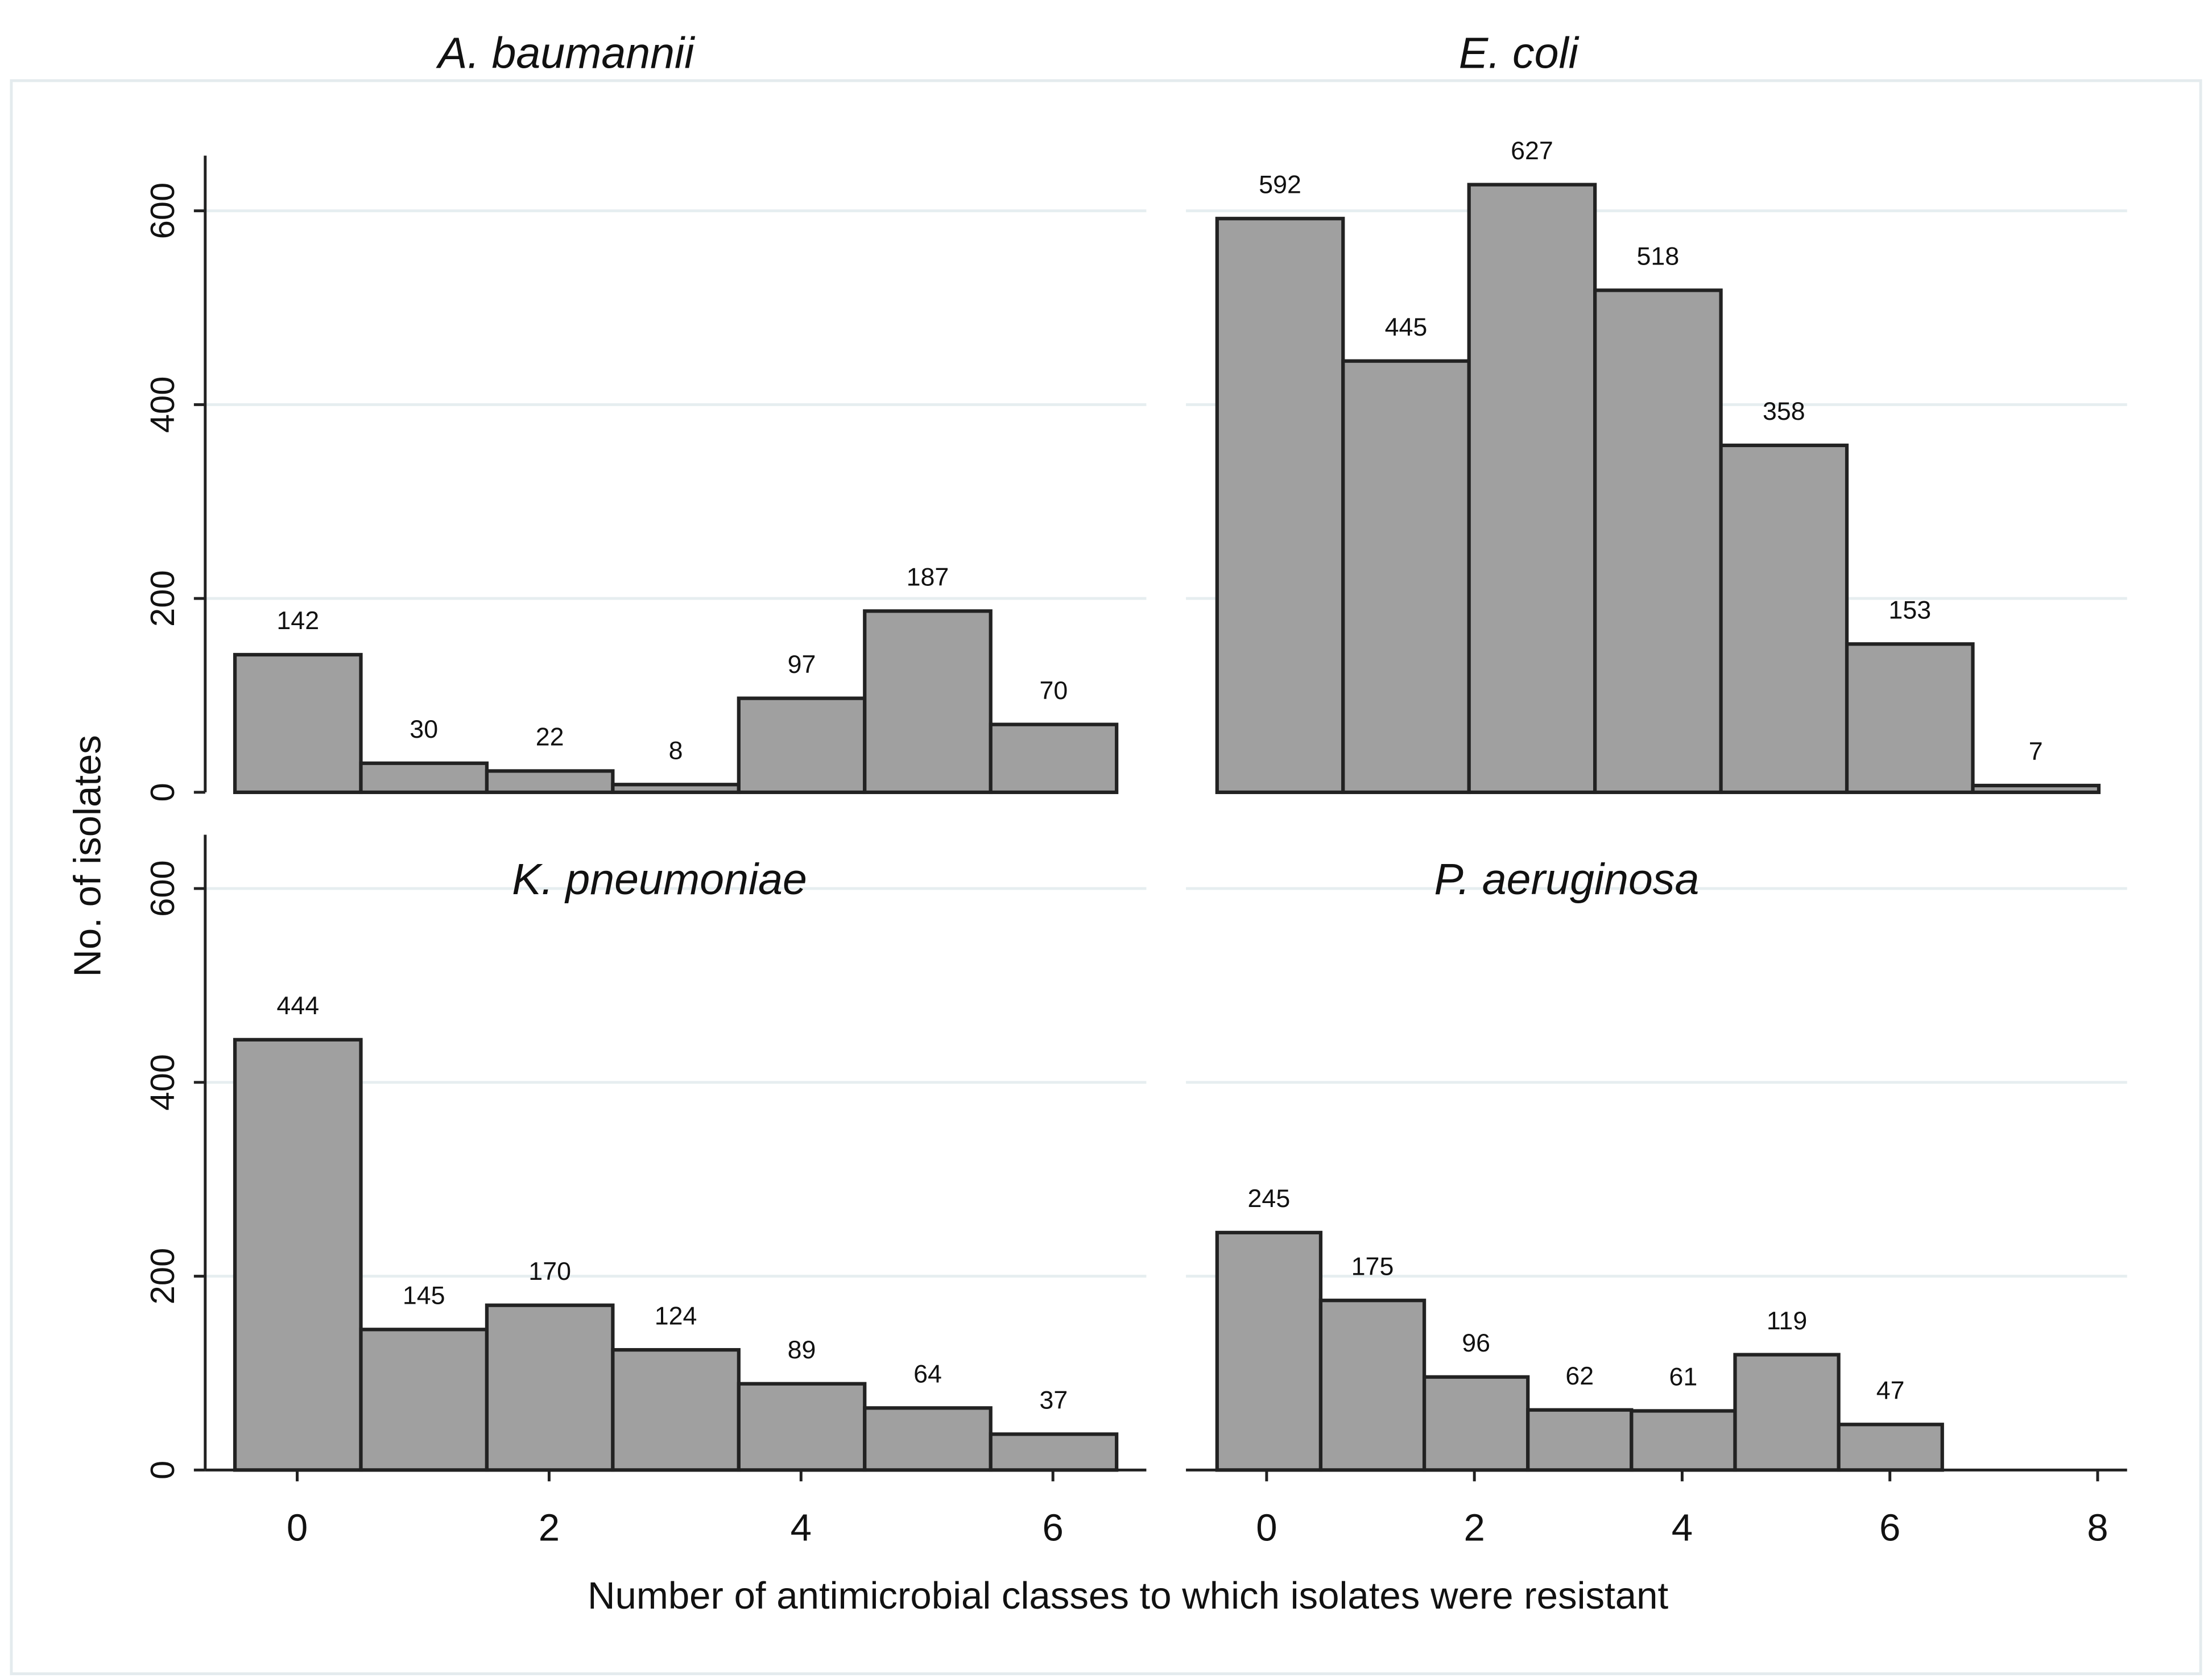 The image size is (2212, 1678). I want to click on bar-value-label: 70, so click(1054, 690).